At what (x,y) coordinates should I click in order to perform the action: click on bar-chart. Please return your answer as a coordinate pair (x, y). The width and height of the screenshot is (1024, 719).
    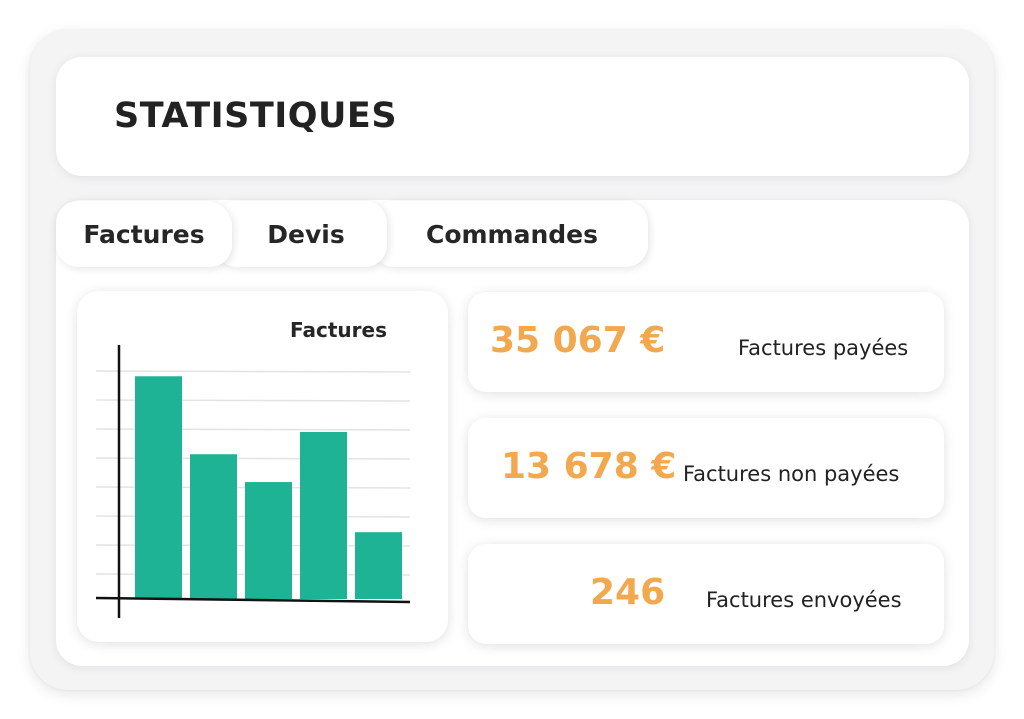
    Looking at the image, I should click on (253, 481).